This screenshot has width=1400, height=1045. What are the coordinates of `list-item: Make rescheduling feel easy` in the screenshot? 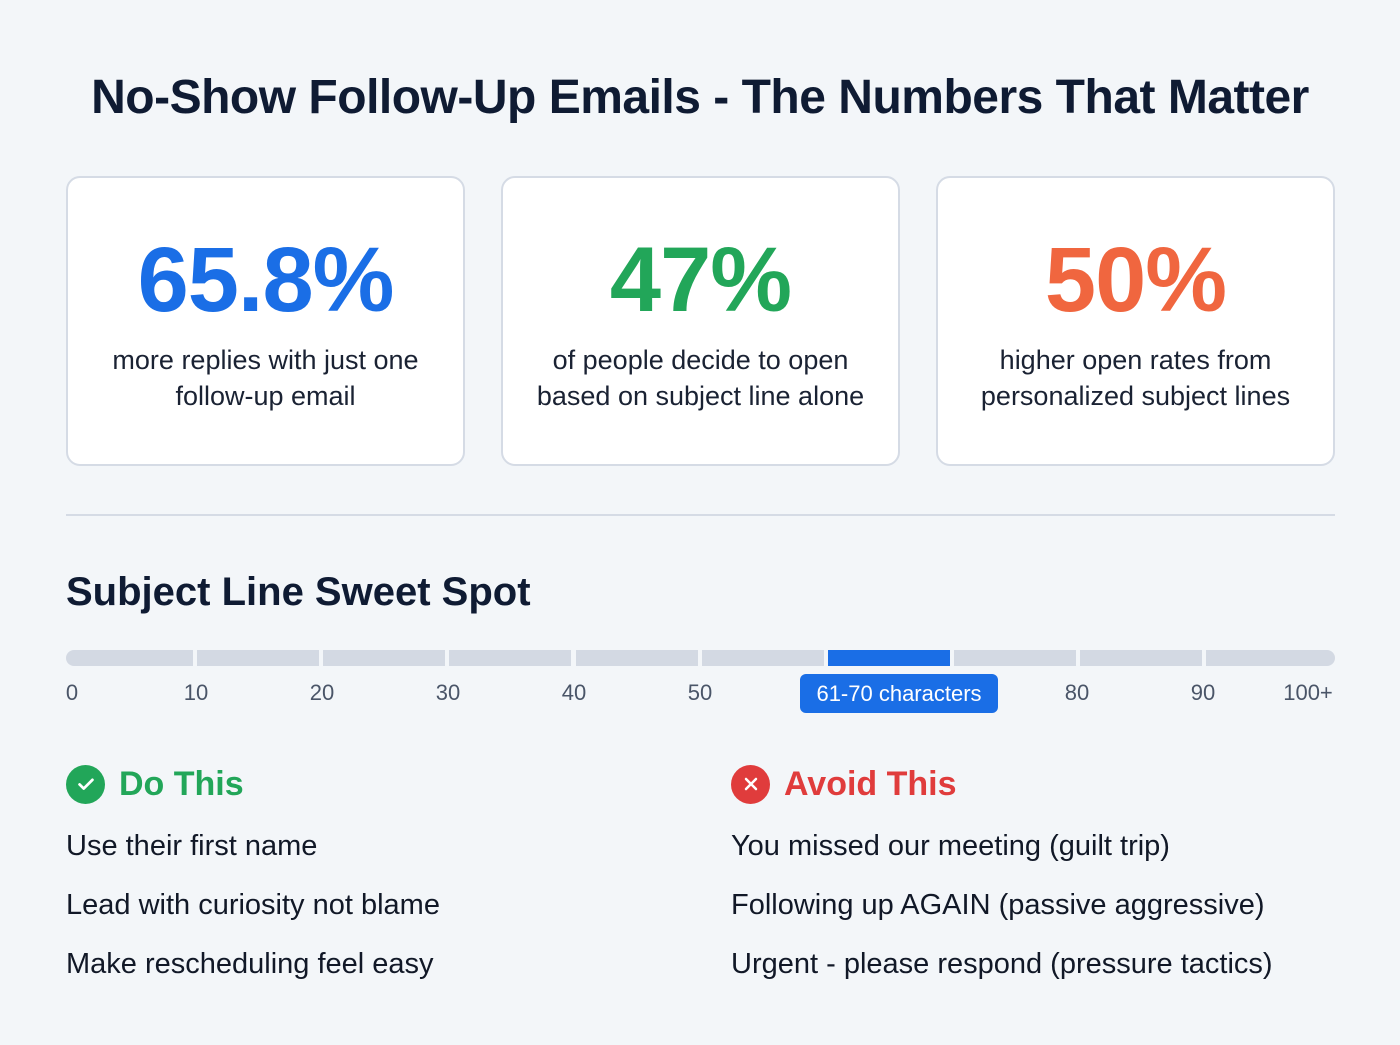 It's located at (250, 964).